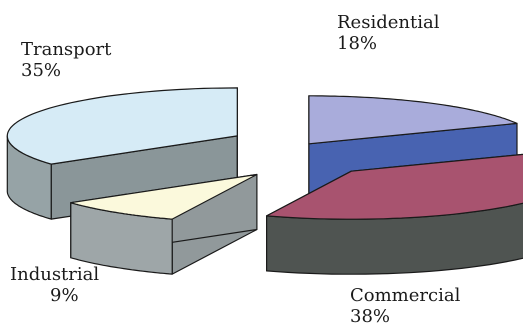 This screenshot has height=329, width=523. I want to click on slice-value-transport: 35%, so click(41, 70).